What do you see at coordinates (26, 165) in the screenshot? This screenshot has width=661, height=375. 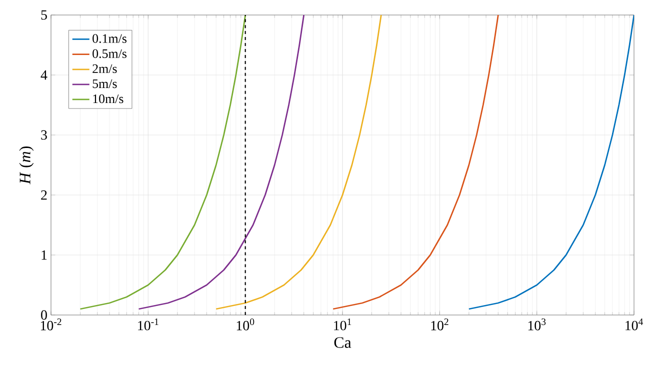 I see `y-axis-title: H (m)` at bounding box center [26, 165].